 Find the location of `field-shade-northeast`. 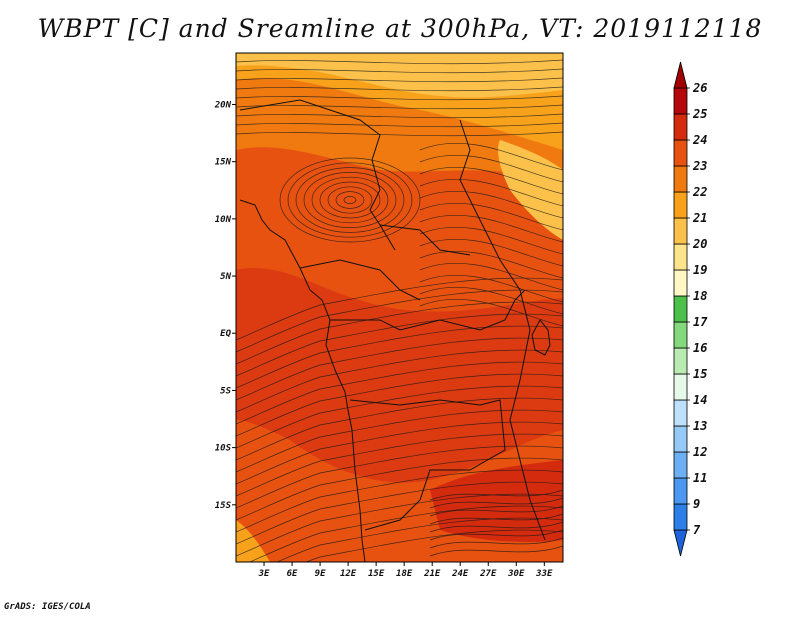

field-shade-northeast is located at coordinates (530, 190).